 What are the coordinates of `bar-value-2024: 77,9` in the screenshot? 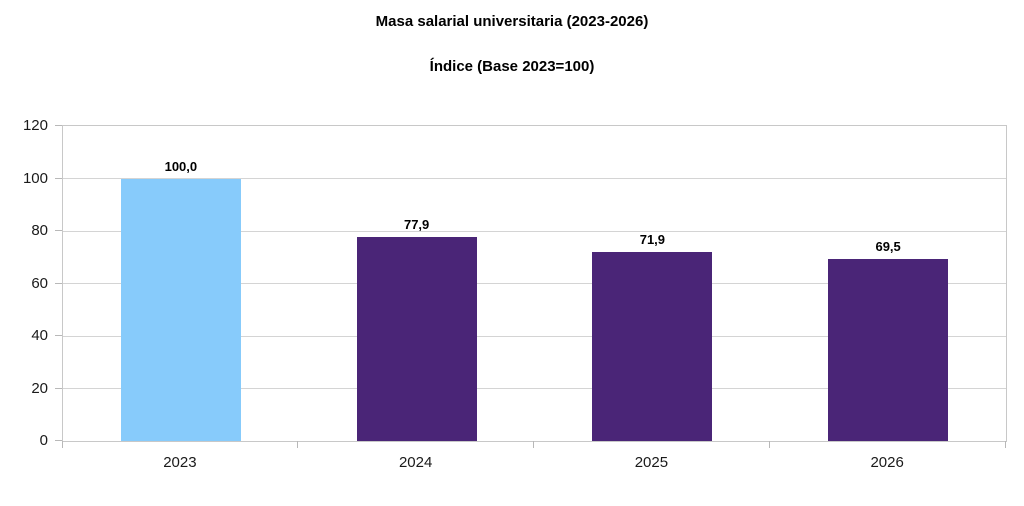 It's located at (416, 224).